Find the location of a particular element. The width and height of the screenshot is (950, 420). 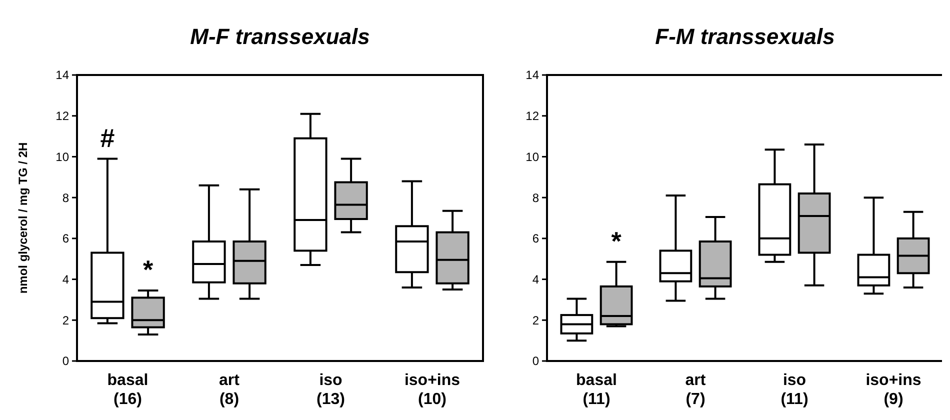

x-tick-label: basal (11) is located at coordinates (596, 390).